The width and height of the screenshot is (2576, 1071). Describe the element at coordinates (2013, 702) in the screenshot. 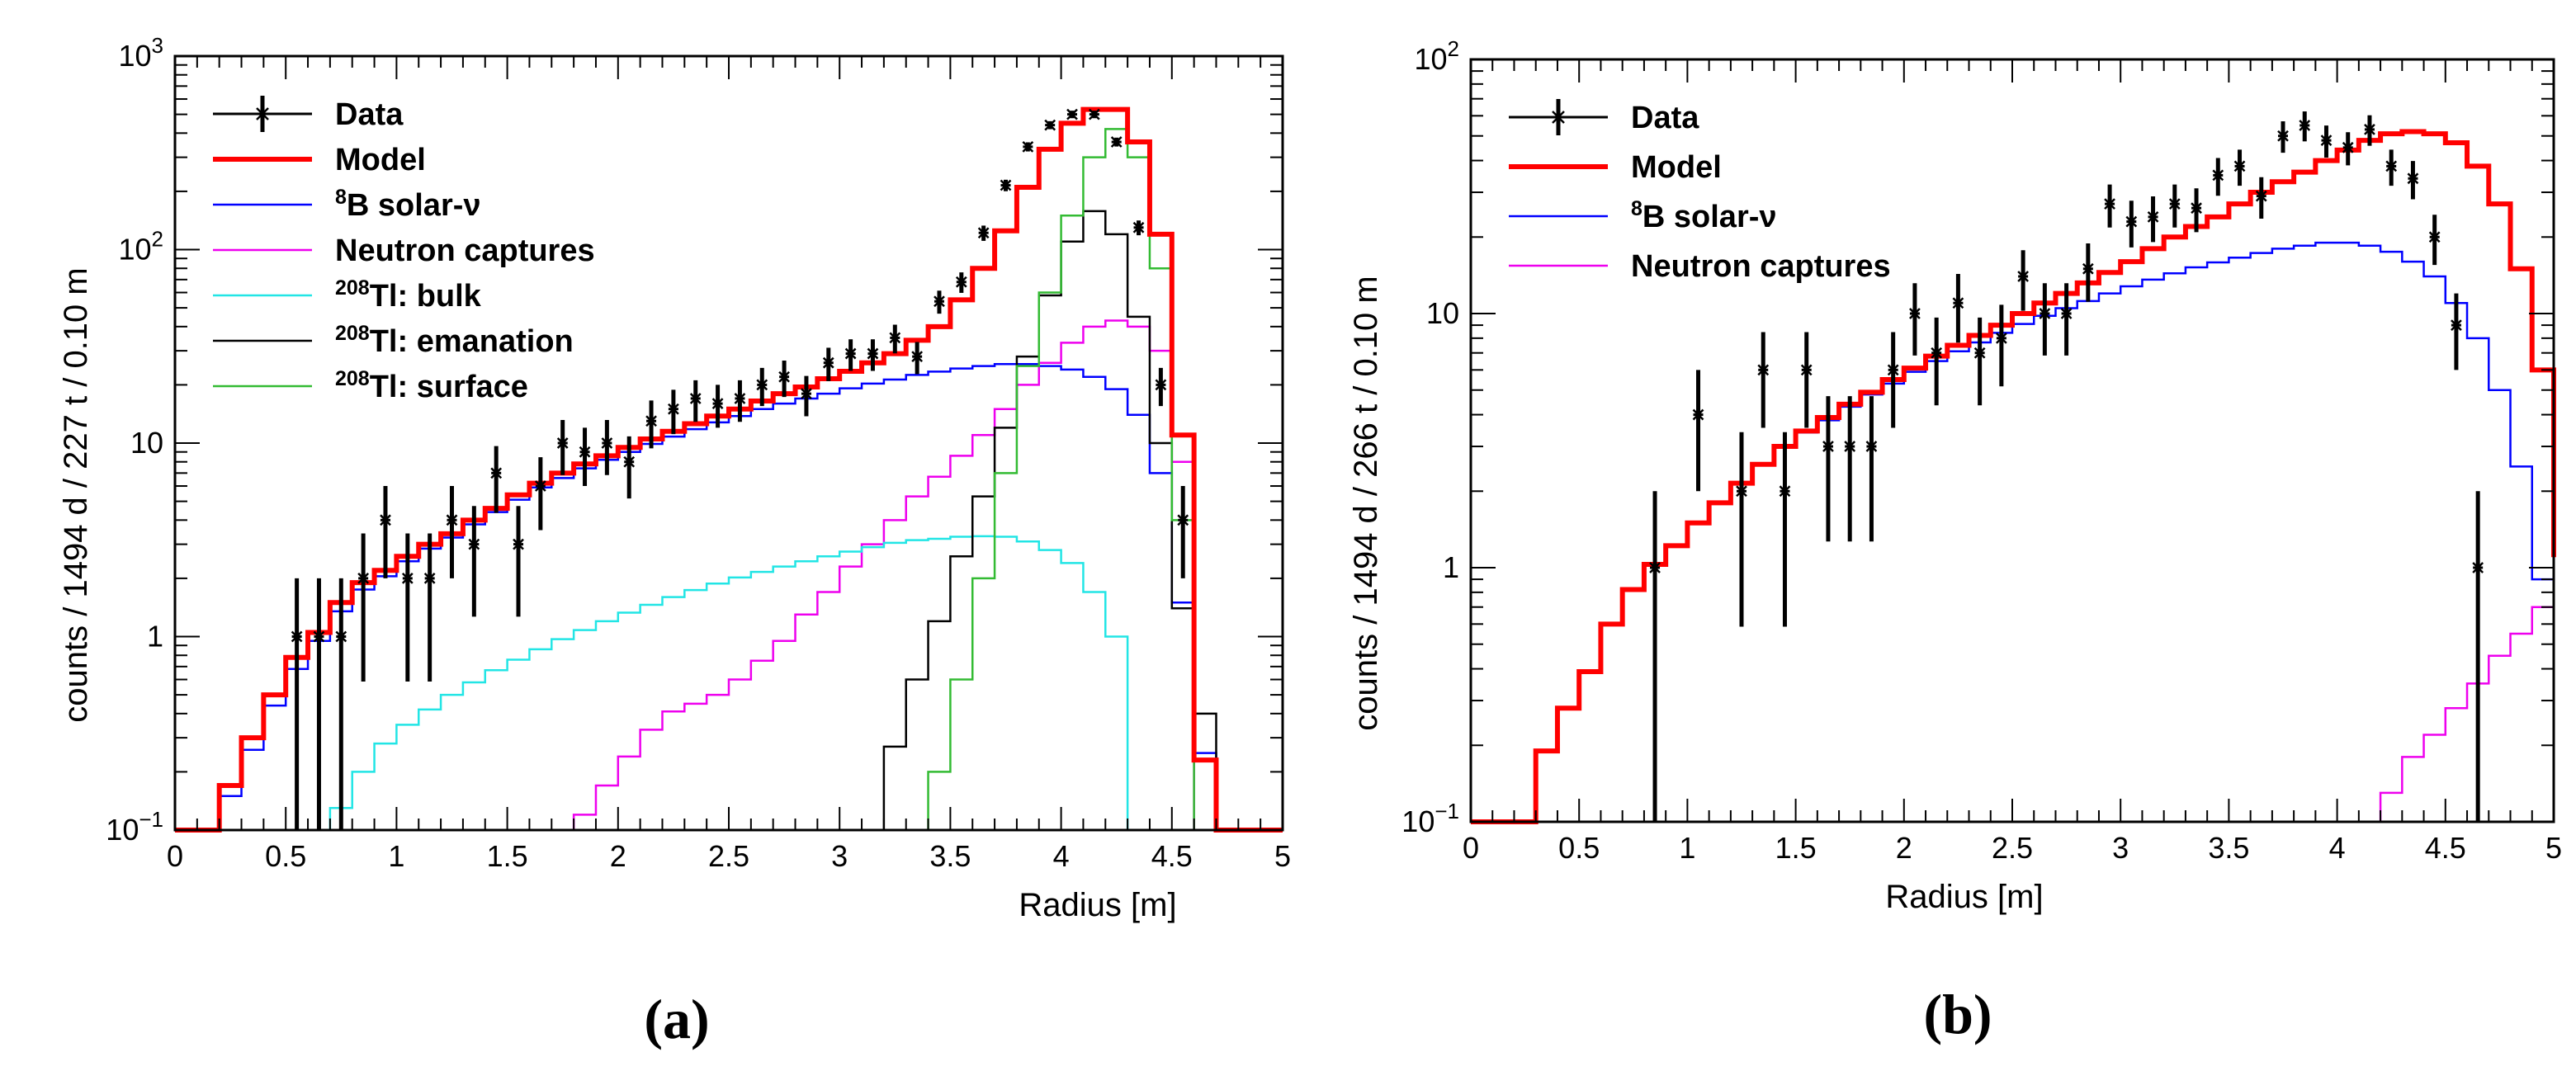

I see `panel-b-series-neutron-captures` at that location.